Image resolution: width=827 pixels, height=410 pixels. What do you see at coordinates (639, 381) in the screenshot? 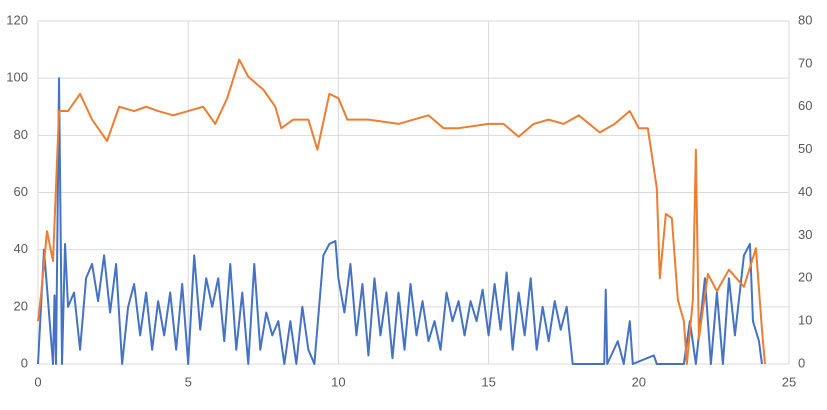
I see `x-tick-label: 20` at bounding box center [639, 381].